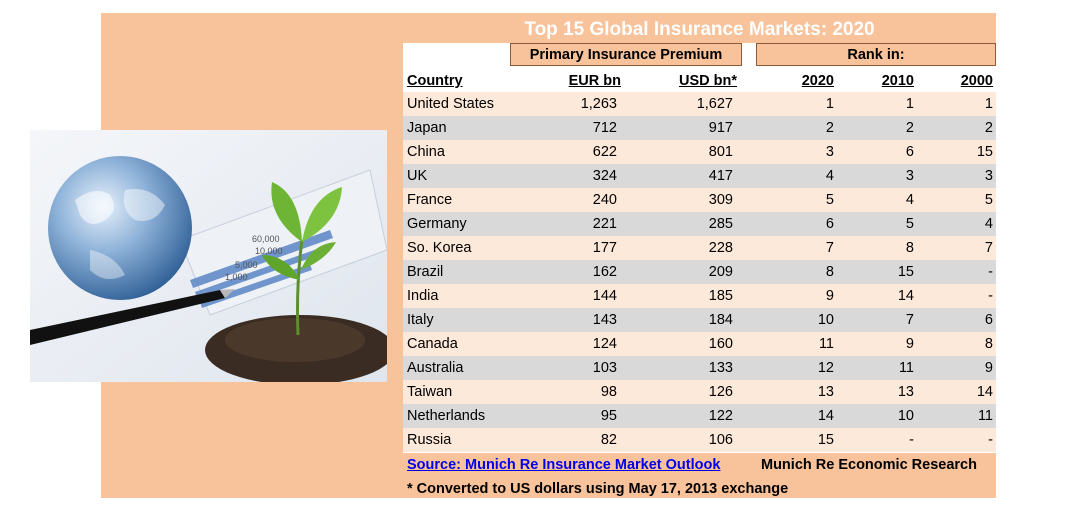 This screenshot has width=1067, height=526. What do you see at coordinates (829, 224) in the screenshot?
I see `cell-rank-2020: 6` at bounding box center [829, 224].